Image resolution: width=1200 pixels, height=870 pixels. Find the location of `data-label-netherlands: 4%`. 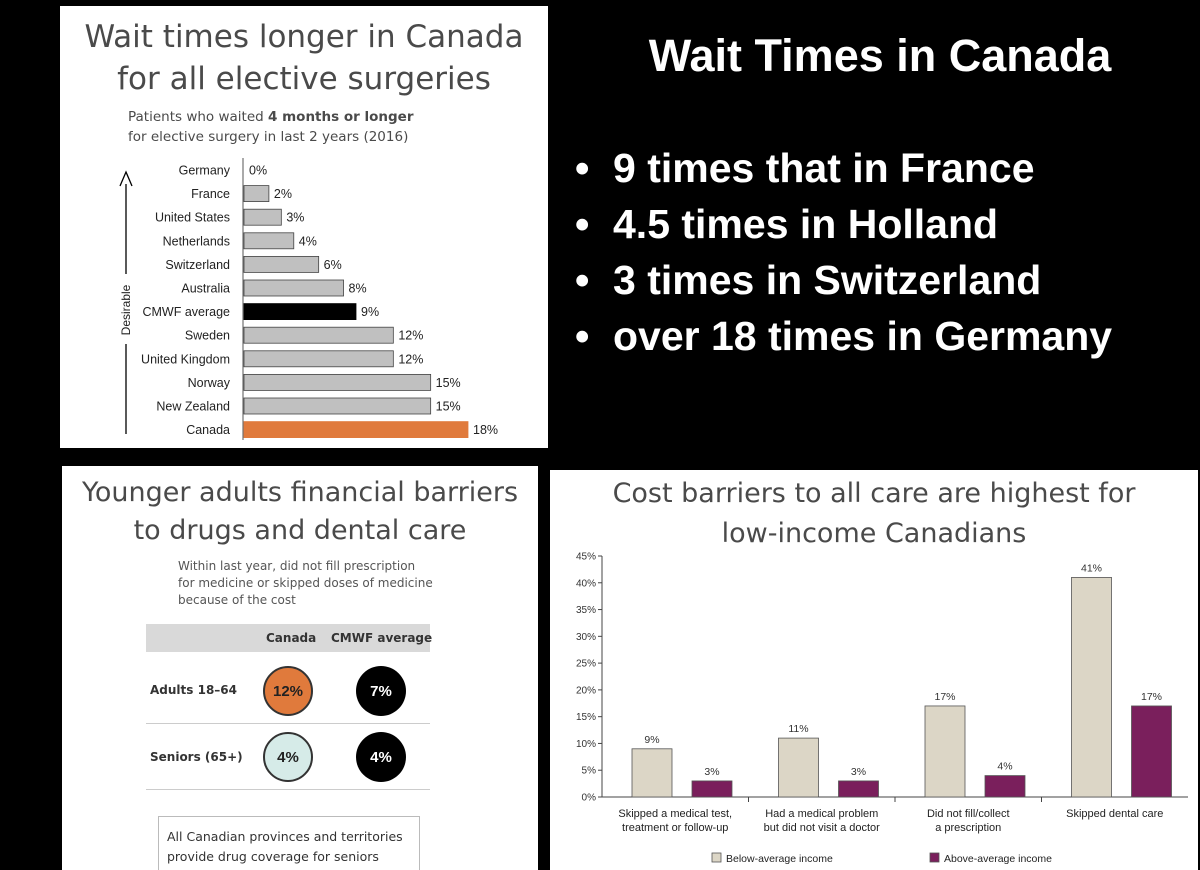

data-label-netherlands: 4% is located at coordinates (308, 241).